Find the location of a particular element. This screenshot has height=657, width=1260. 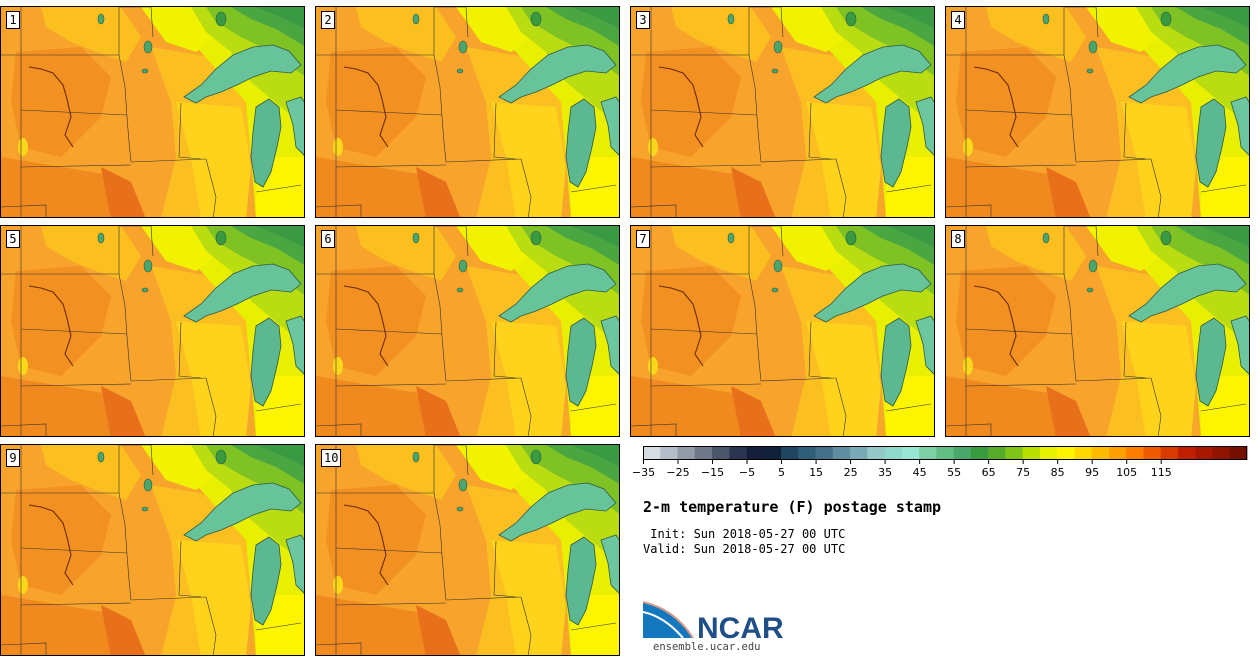

member-panel-8: 8 is located at coordinates (1097, 331).